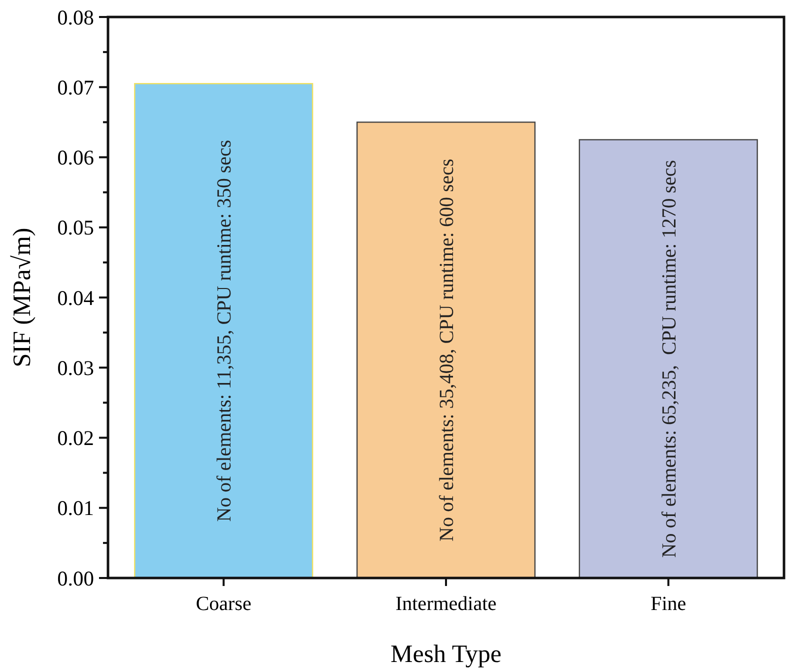 The width and height of the screenshot is (794, 670). What do you see at coordinates (75, 17) in the screenshot?
I see `y-tick-label: 0.08` at bounding box center [75, 17].